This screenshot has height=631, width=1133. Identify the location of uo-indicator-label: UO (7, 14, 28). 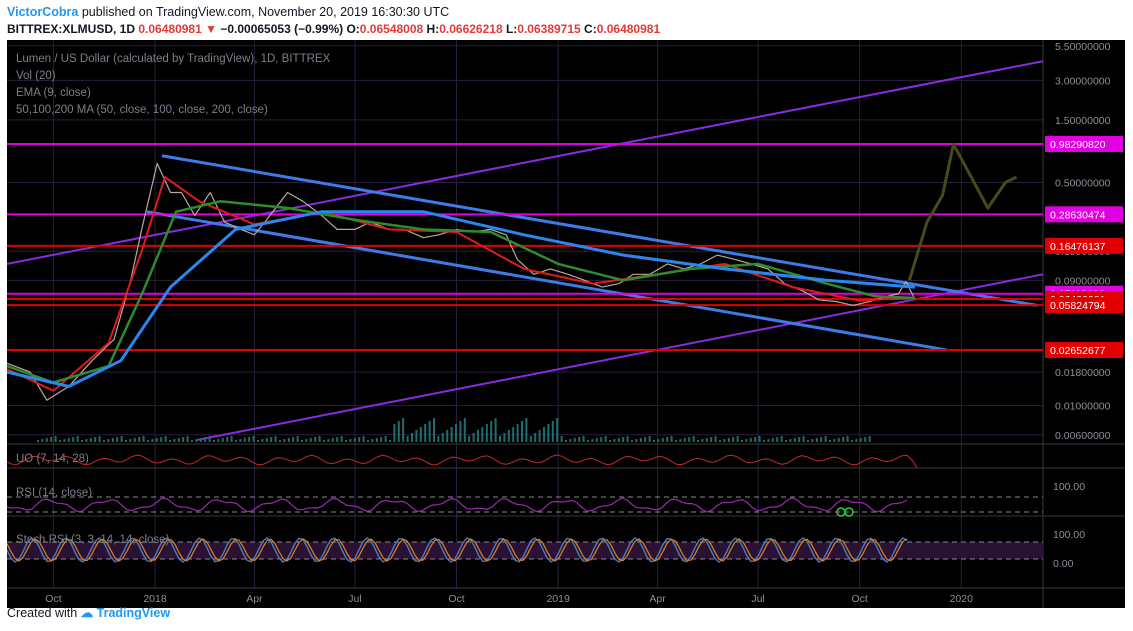
(52, 459).